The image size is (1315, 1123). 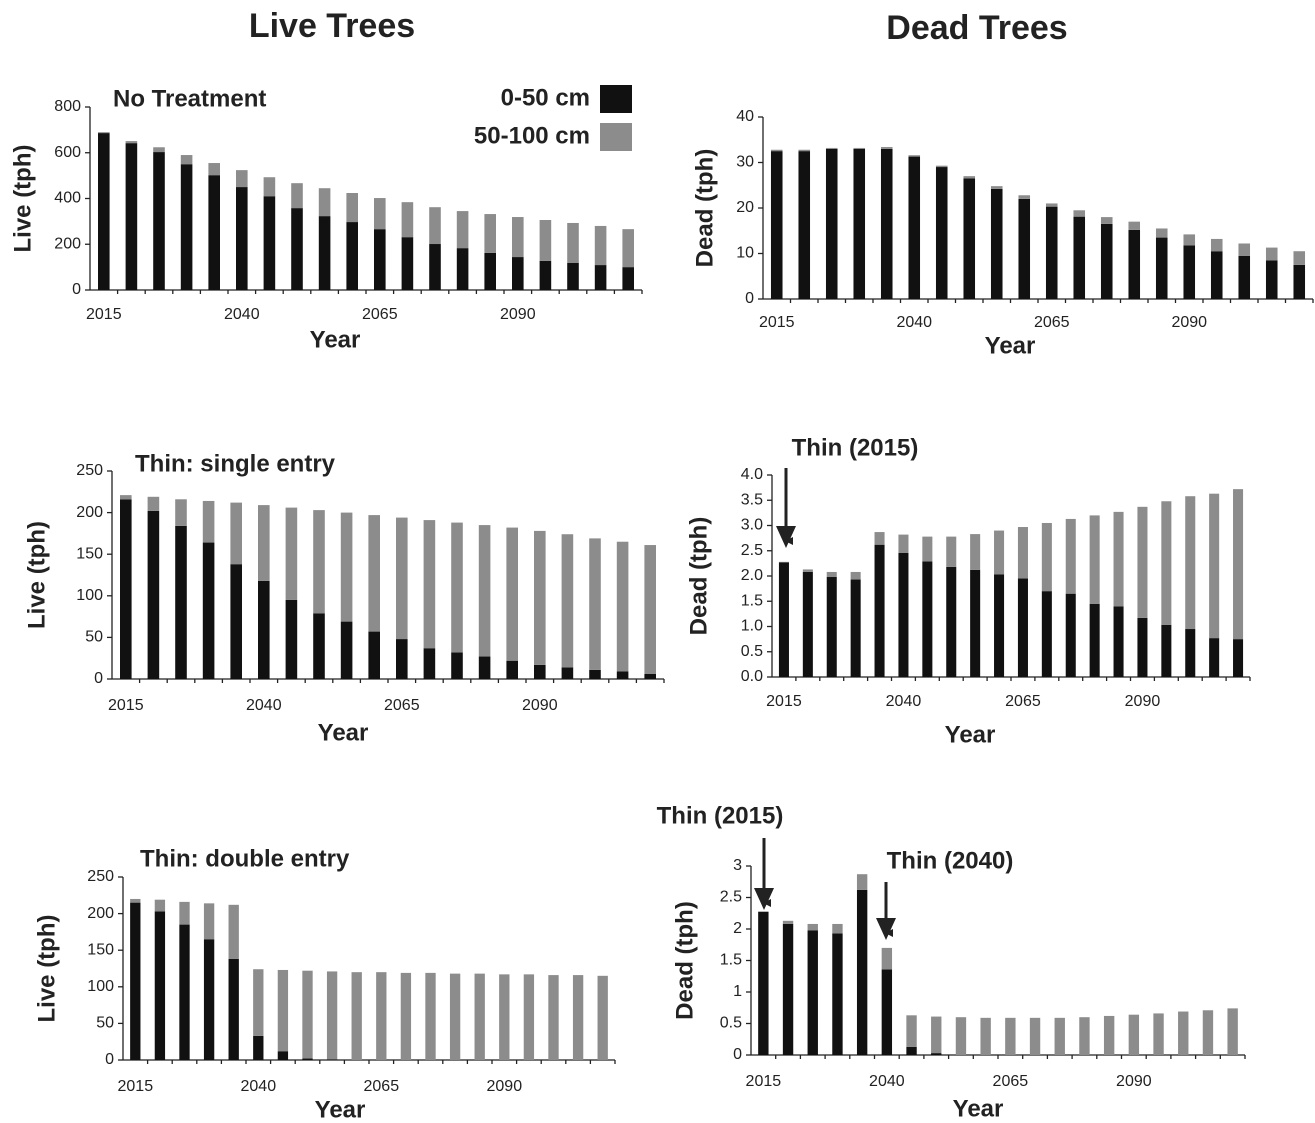 What do you see at coordinates (245, 858) in the screenshot?
I see `panel-title: Thin: double entry` at bounding box center [245, 858].